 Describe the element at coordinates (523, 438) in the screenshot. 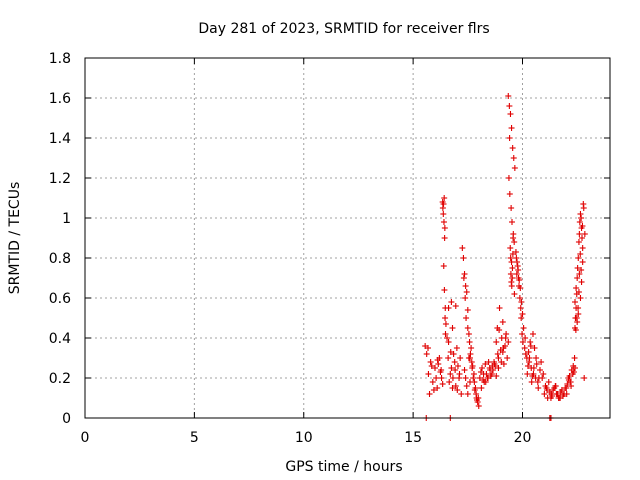

I see `x-tick-label: 20` at that location.